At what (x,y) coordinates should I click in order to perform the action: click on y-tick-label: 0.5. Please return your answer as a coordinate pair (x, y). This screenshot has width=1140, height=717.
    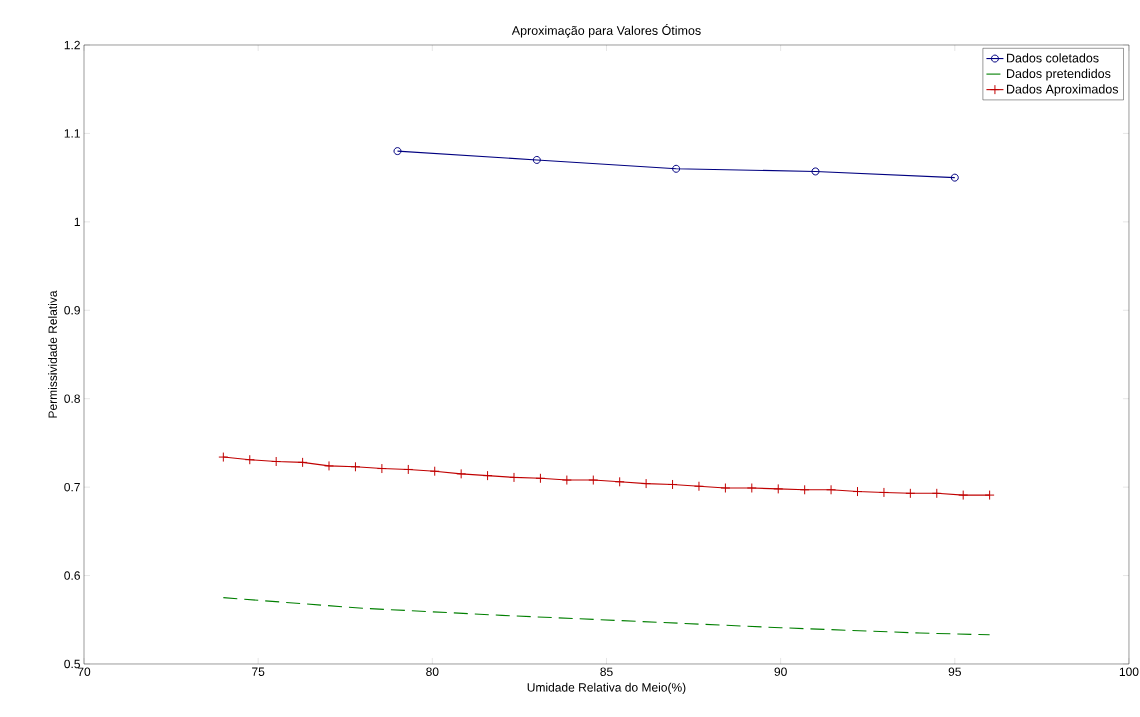
    Looking at the image, I should click on (72, 664).